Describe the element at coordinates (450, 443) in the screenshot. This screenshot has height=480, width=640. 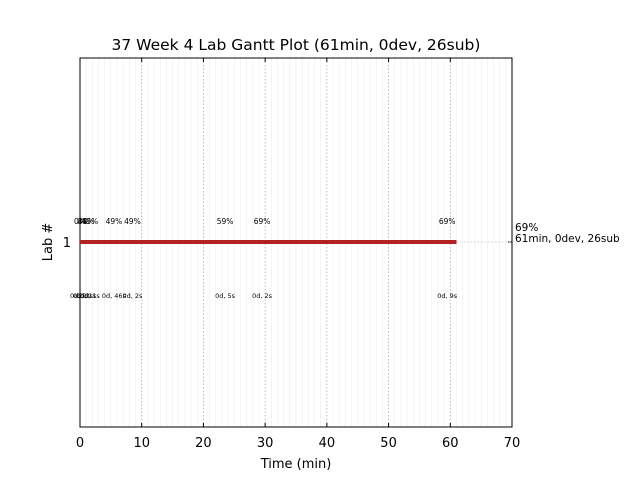
I see `x-tick-label: 60` at that location.